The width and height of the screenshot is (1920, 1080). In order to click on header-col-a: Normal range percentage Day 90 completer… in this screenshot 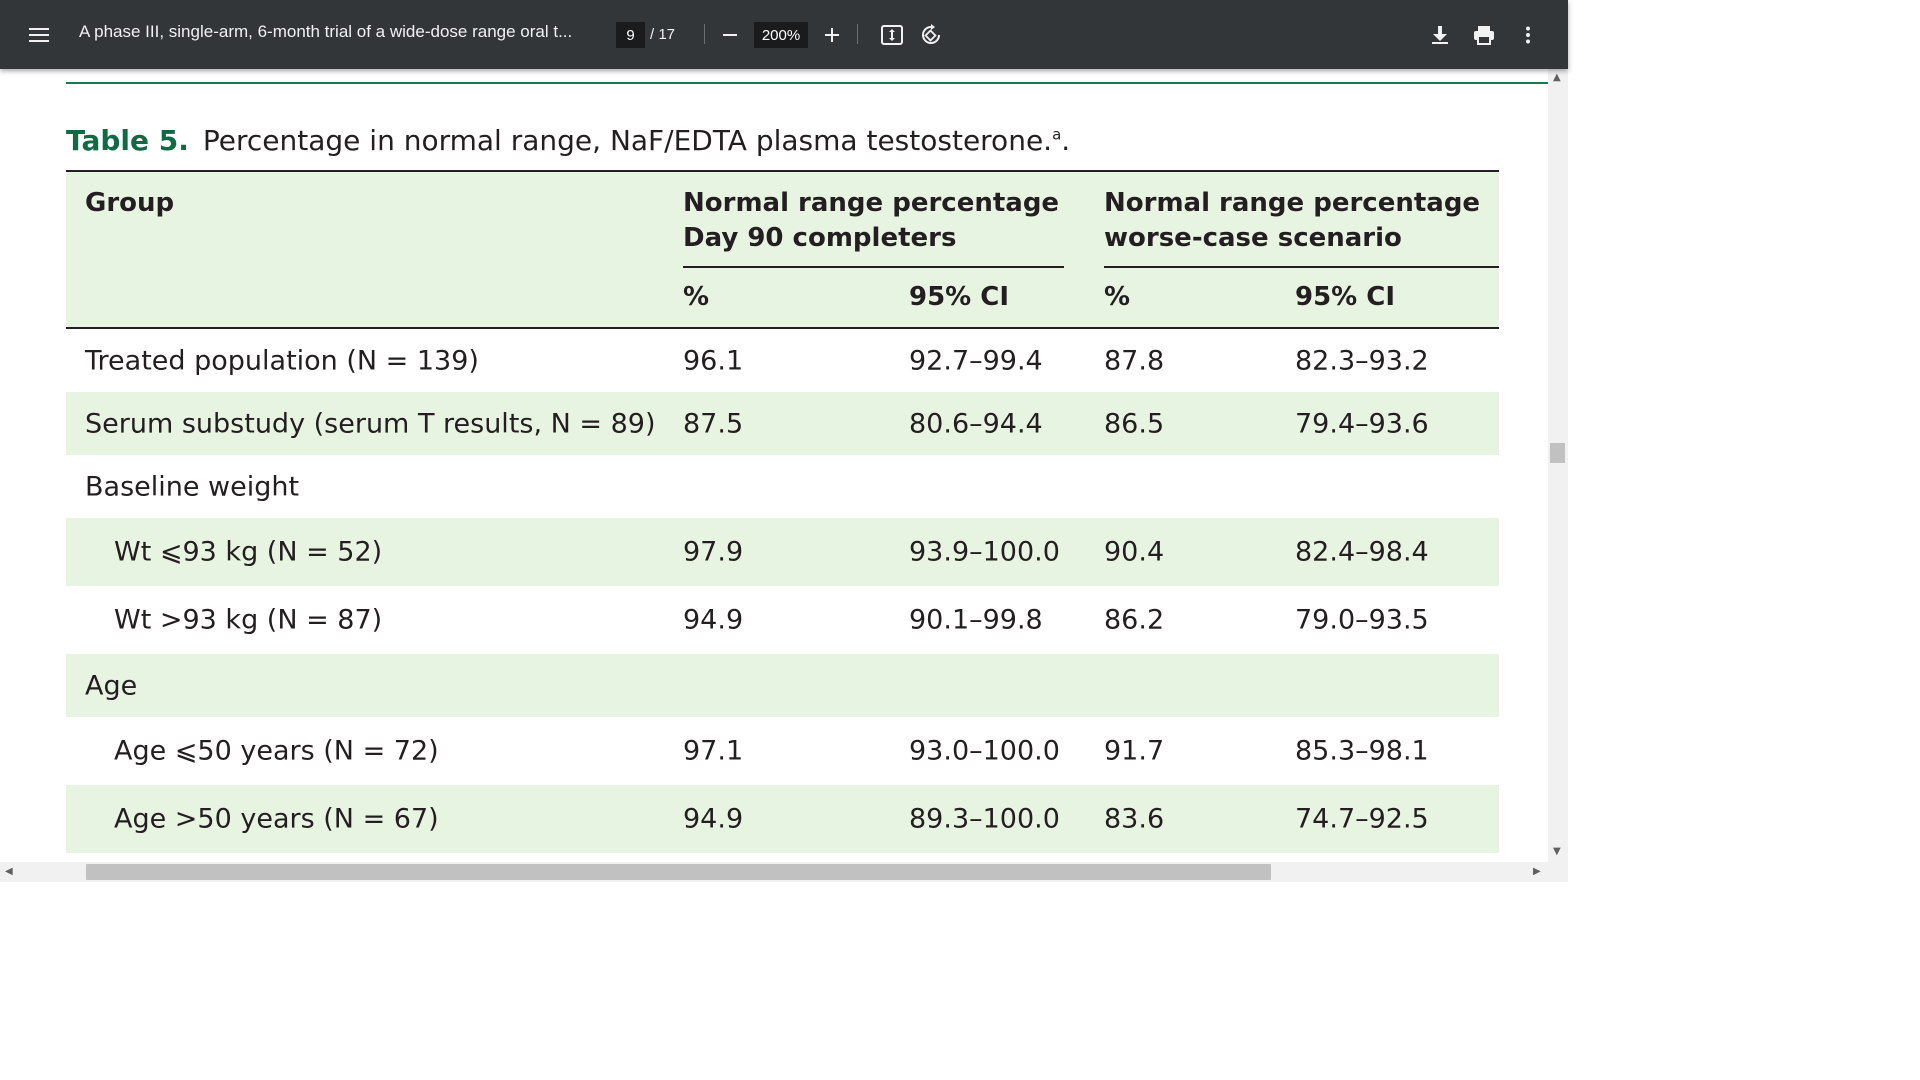, I will do `click(871, 221)`.